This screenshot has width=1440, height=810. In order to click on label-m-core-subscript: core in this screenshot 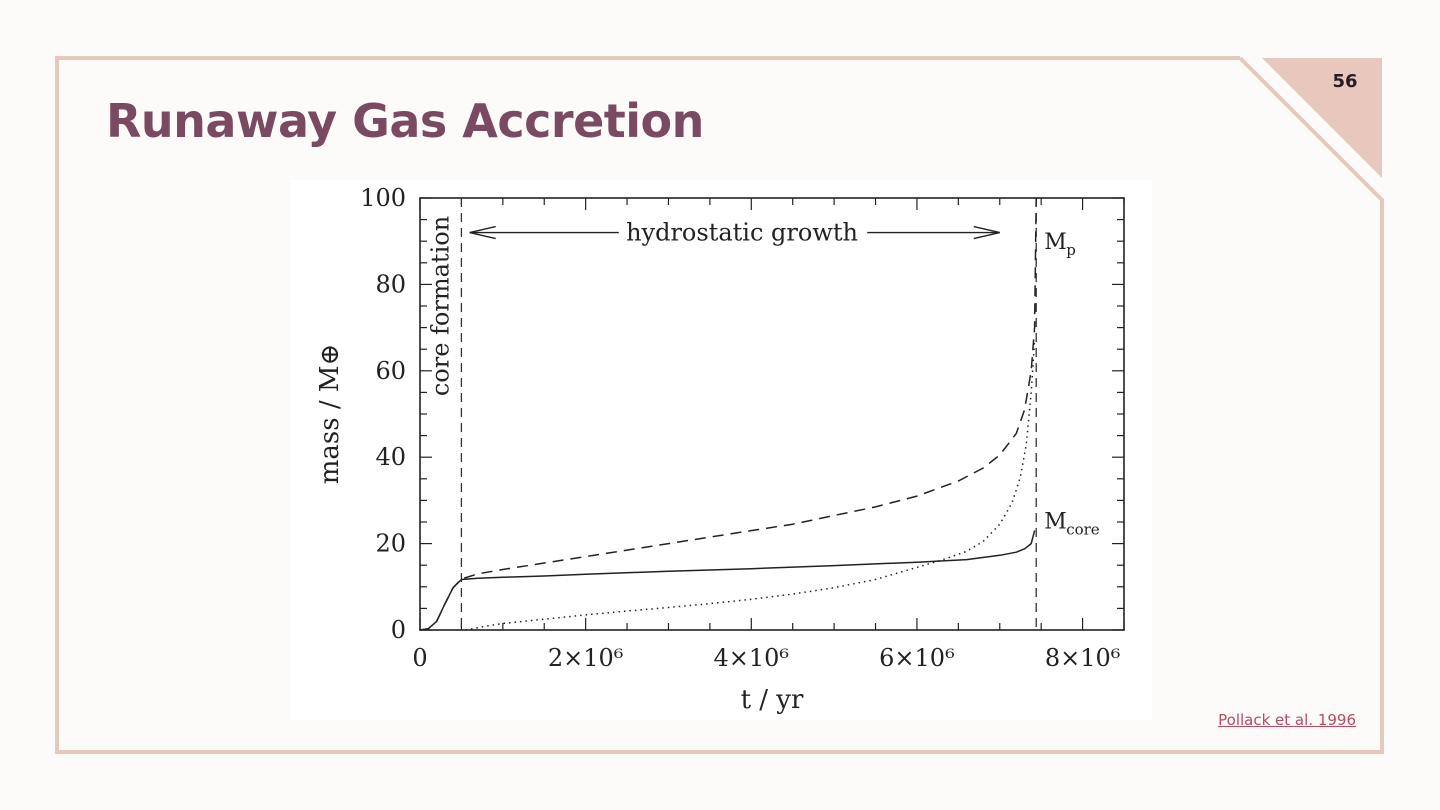, I will do `click(1083, 529)`.